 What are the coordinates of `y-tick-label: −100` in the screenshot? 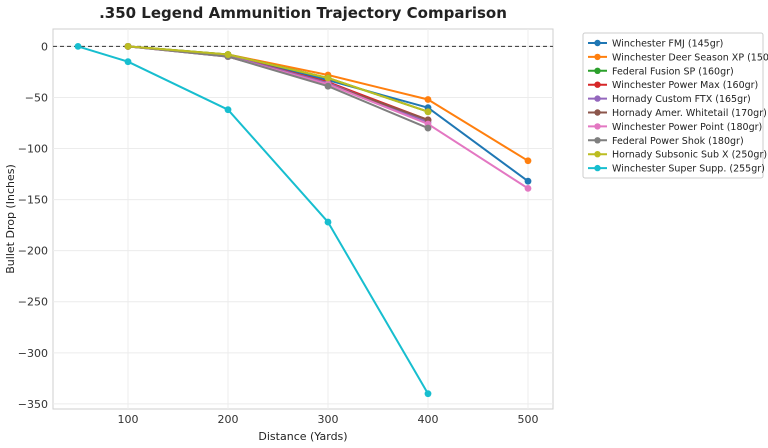 It's located at (33, 149).